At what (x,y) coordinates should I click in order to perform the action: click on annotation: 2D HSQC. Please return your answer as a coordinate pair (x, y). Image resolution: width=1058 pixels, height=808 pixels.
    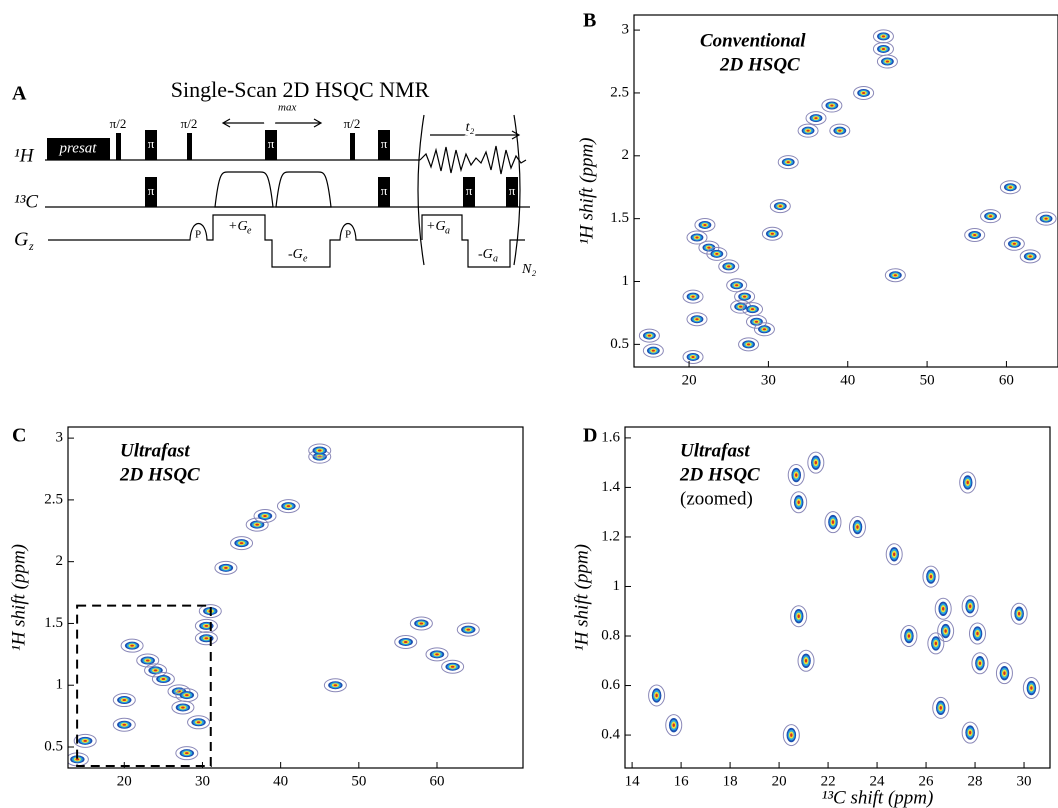
    Looking at the image, I should click on (719, 474).